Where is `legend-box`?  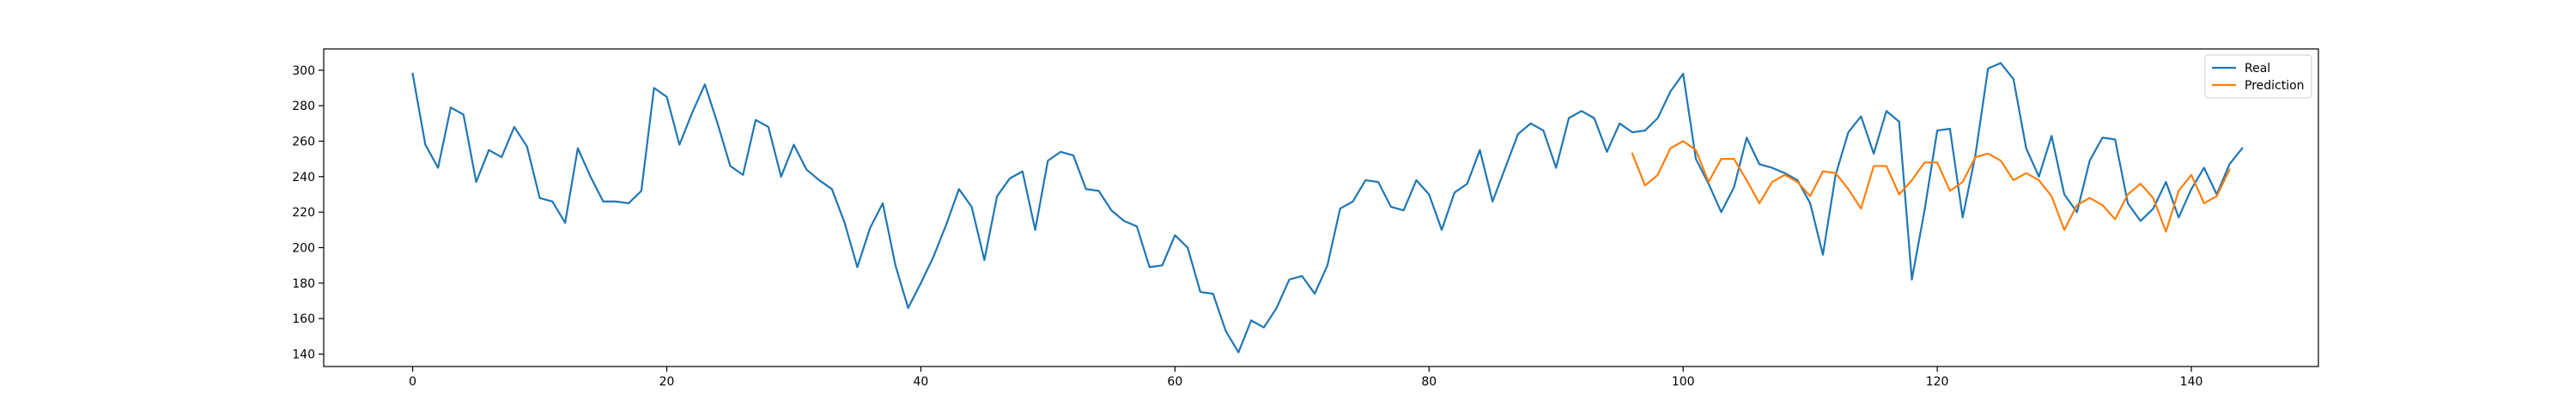 legend-box is located at coordinates (2258, 76).